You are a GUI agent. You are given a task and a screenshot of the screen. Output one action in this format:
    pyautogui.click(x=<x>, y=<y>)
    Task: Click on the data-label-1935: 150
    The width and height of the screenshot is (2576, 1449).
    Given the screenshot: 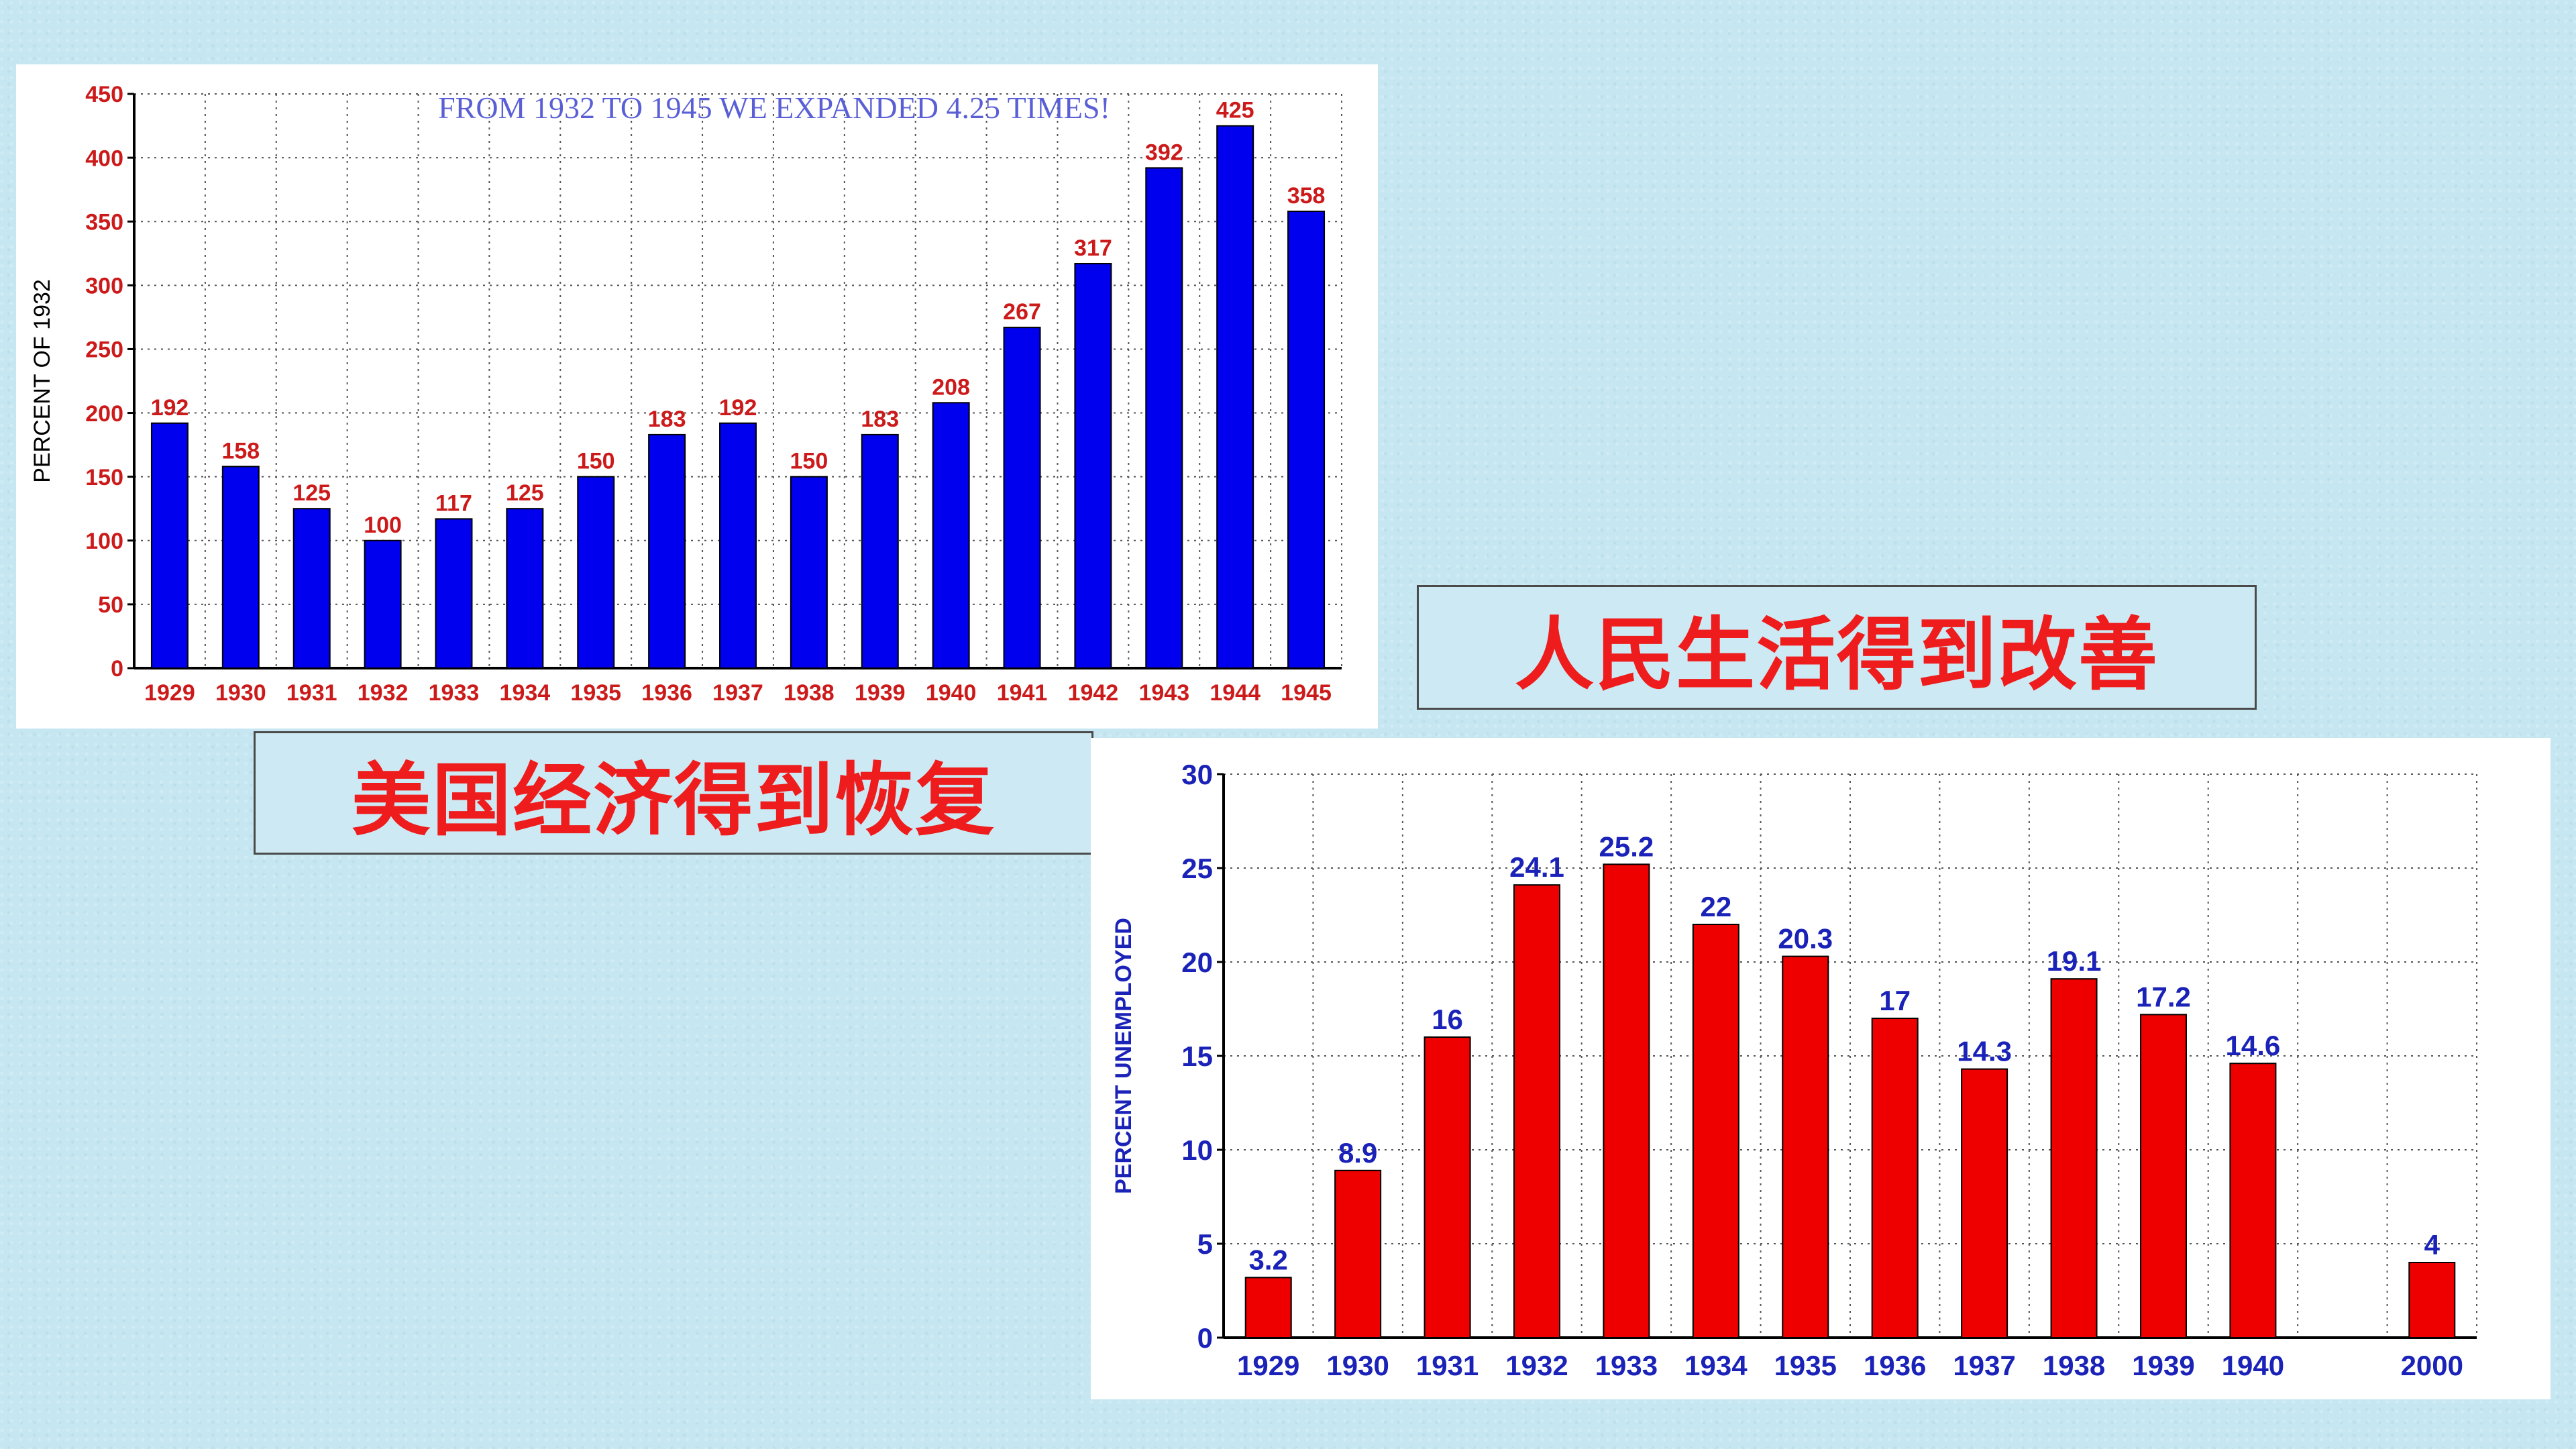 What is the action you would take?
    pyautogui.click(x=596, y=461)
    